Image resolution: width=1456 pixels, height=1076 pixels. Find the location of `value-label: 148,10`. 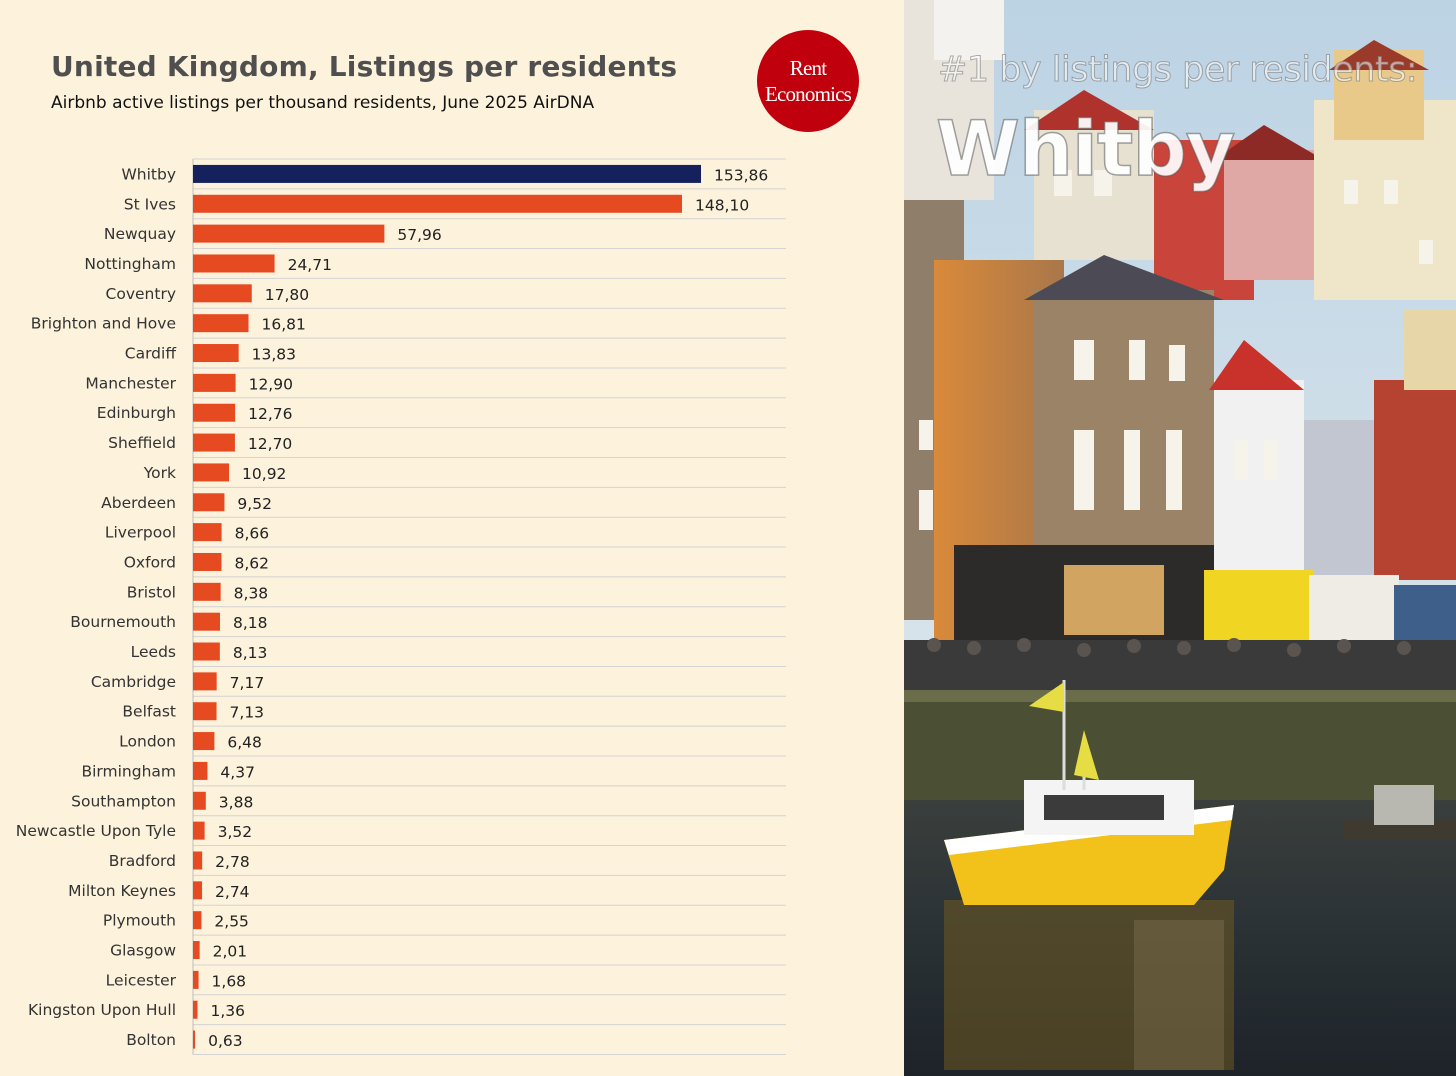

value-label: 148,10 is located at coordinates (722, 205).